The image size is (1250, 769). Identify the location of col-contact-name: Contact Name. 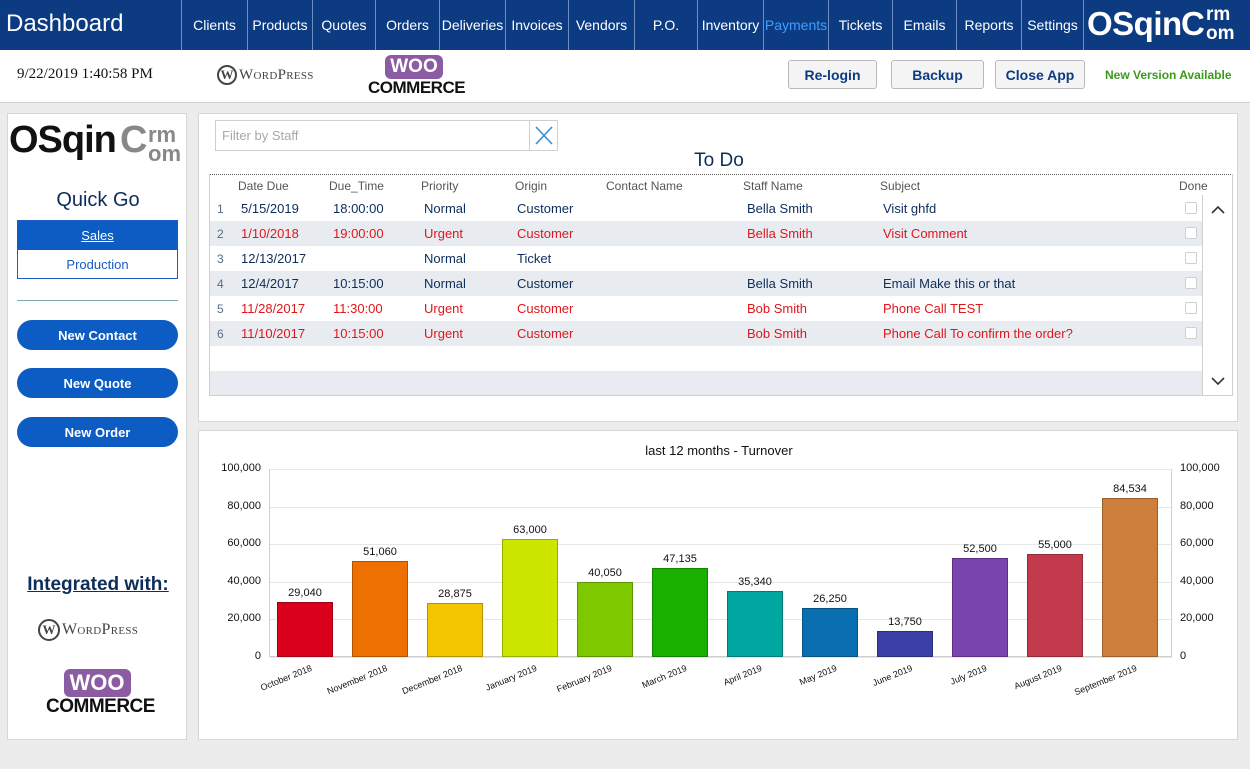
(644, 186).